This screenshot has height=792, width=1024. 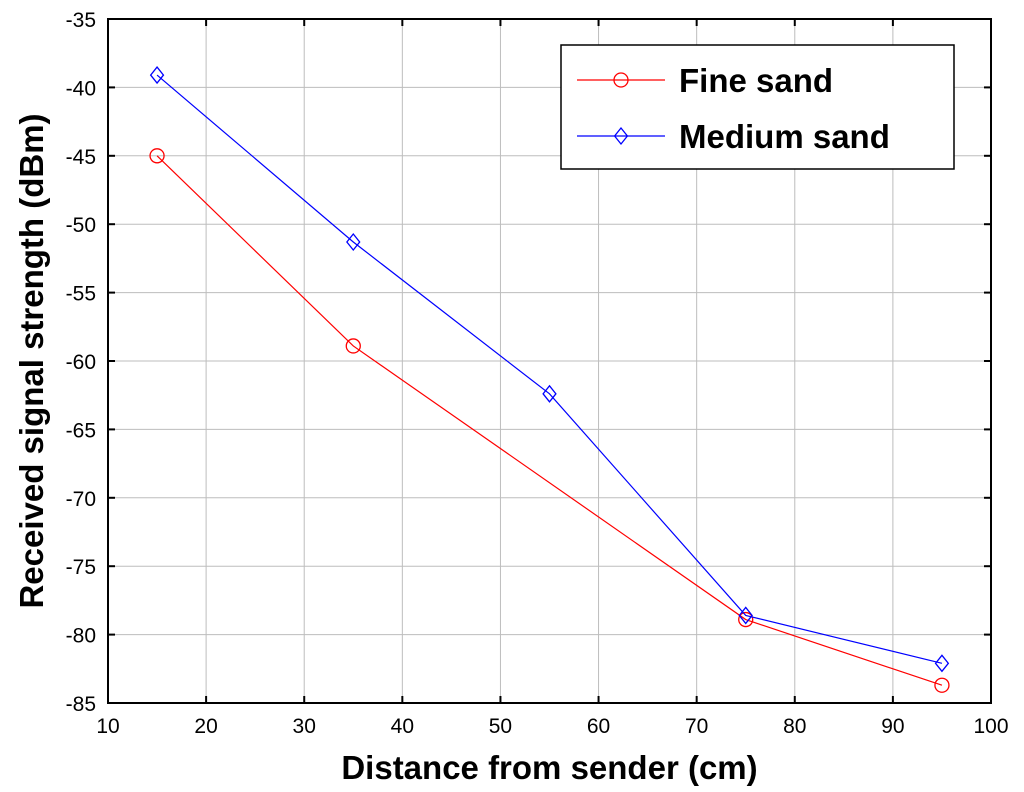 I want to click on x-tick-label: 70, so click(x=696, y=726).